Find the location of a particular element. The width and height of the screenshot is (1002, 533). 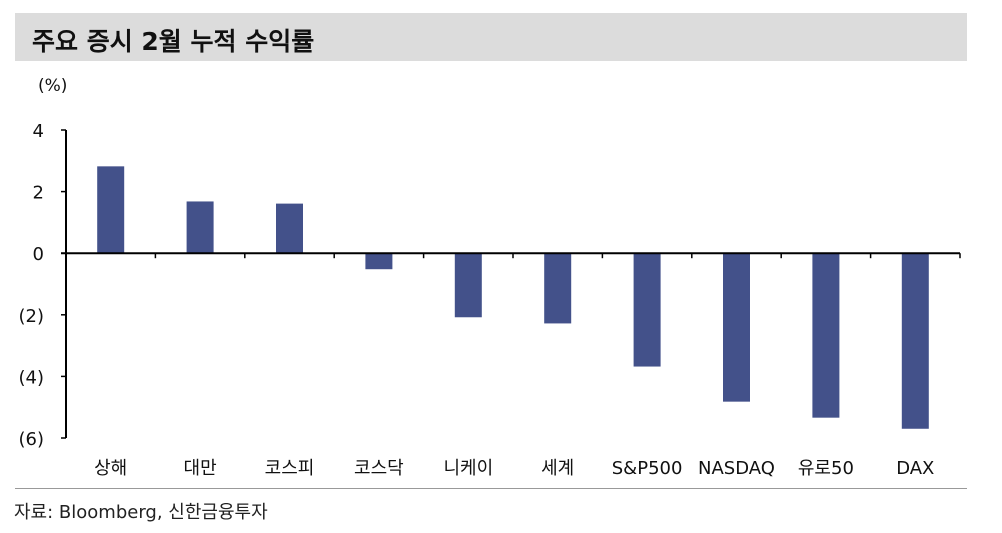

y-tick-label: (6) is located at coordinates (32, 439).